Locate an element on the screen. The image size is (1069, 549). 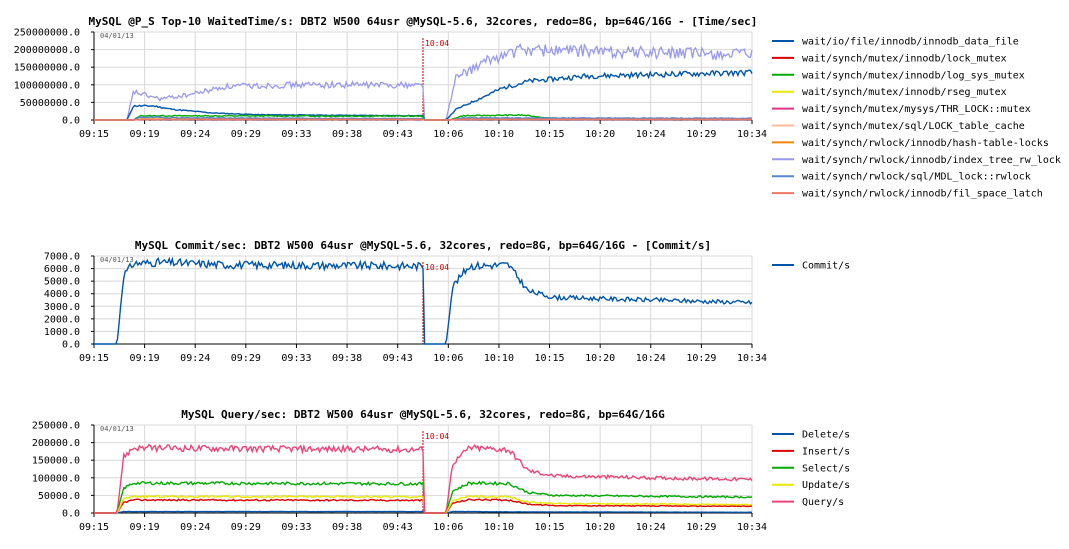
y-tick-label: 100000000.0 is located at coordinates (47, 85).